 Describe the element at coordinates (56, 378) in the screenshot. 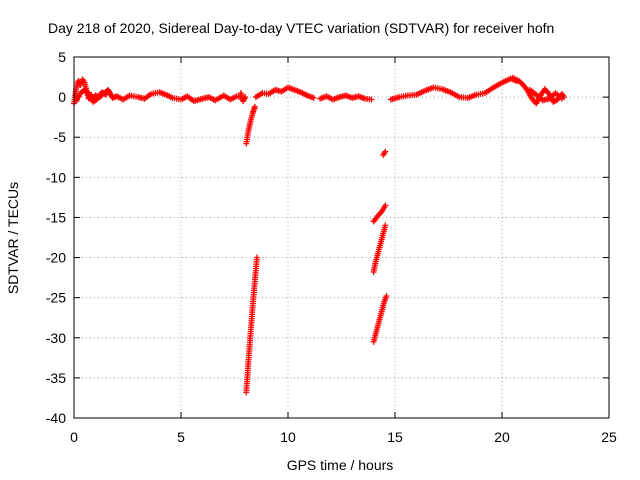

I see `y-tick-label: -35` at that location.